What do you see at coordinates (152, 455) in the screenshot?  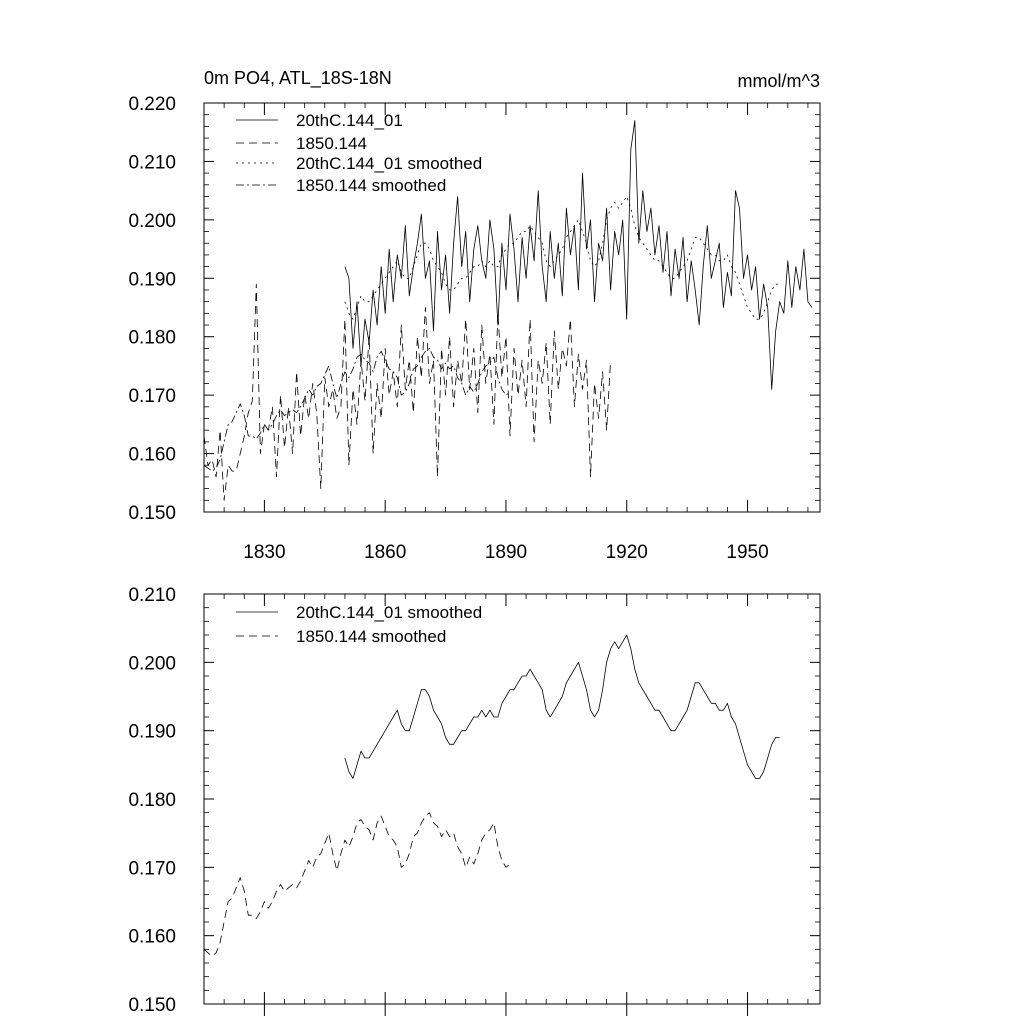 I see `top-ytick-label: 0.160` at bounding box center [152, 455].